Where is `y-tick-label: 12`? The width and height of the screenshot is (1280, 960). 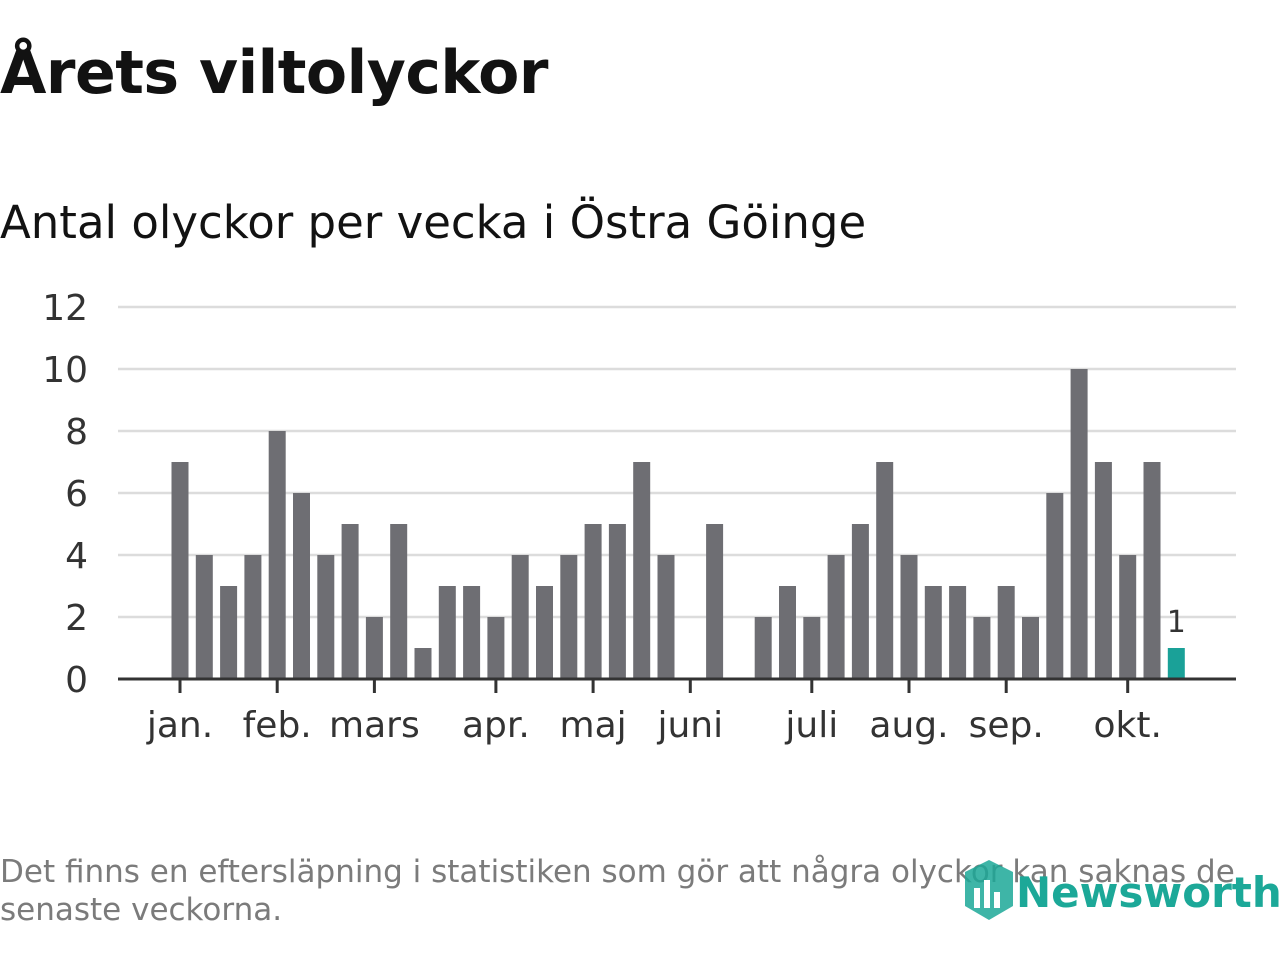 y-tick-label: 12 is located at coordinates (65, 308).